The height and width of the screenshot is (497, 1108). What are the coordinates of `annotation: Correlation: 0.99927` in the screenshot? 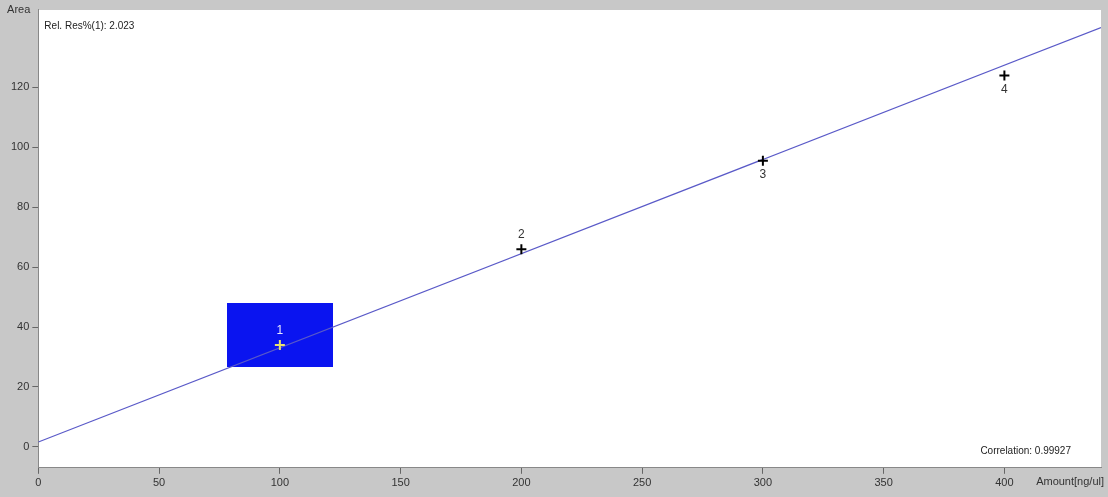 It's located at (1026, 450).